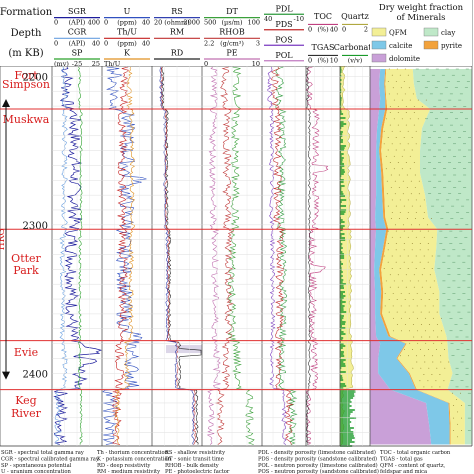  What do you see at coordinates (268, 19) in the screenshot?
I see `track5-range-min: 40` at bounding box center [268, 19].